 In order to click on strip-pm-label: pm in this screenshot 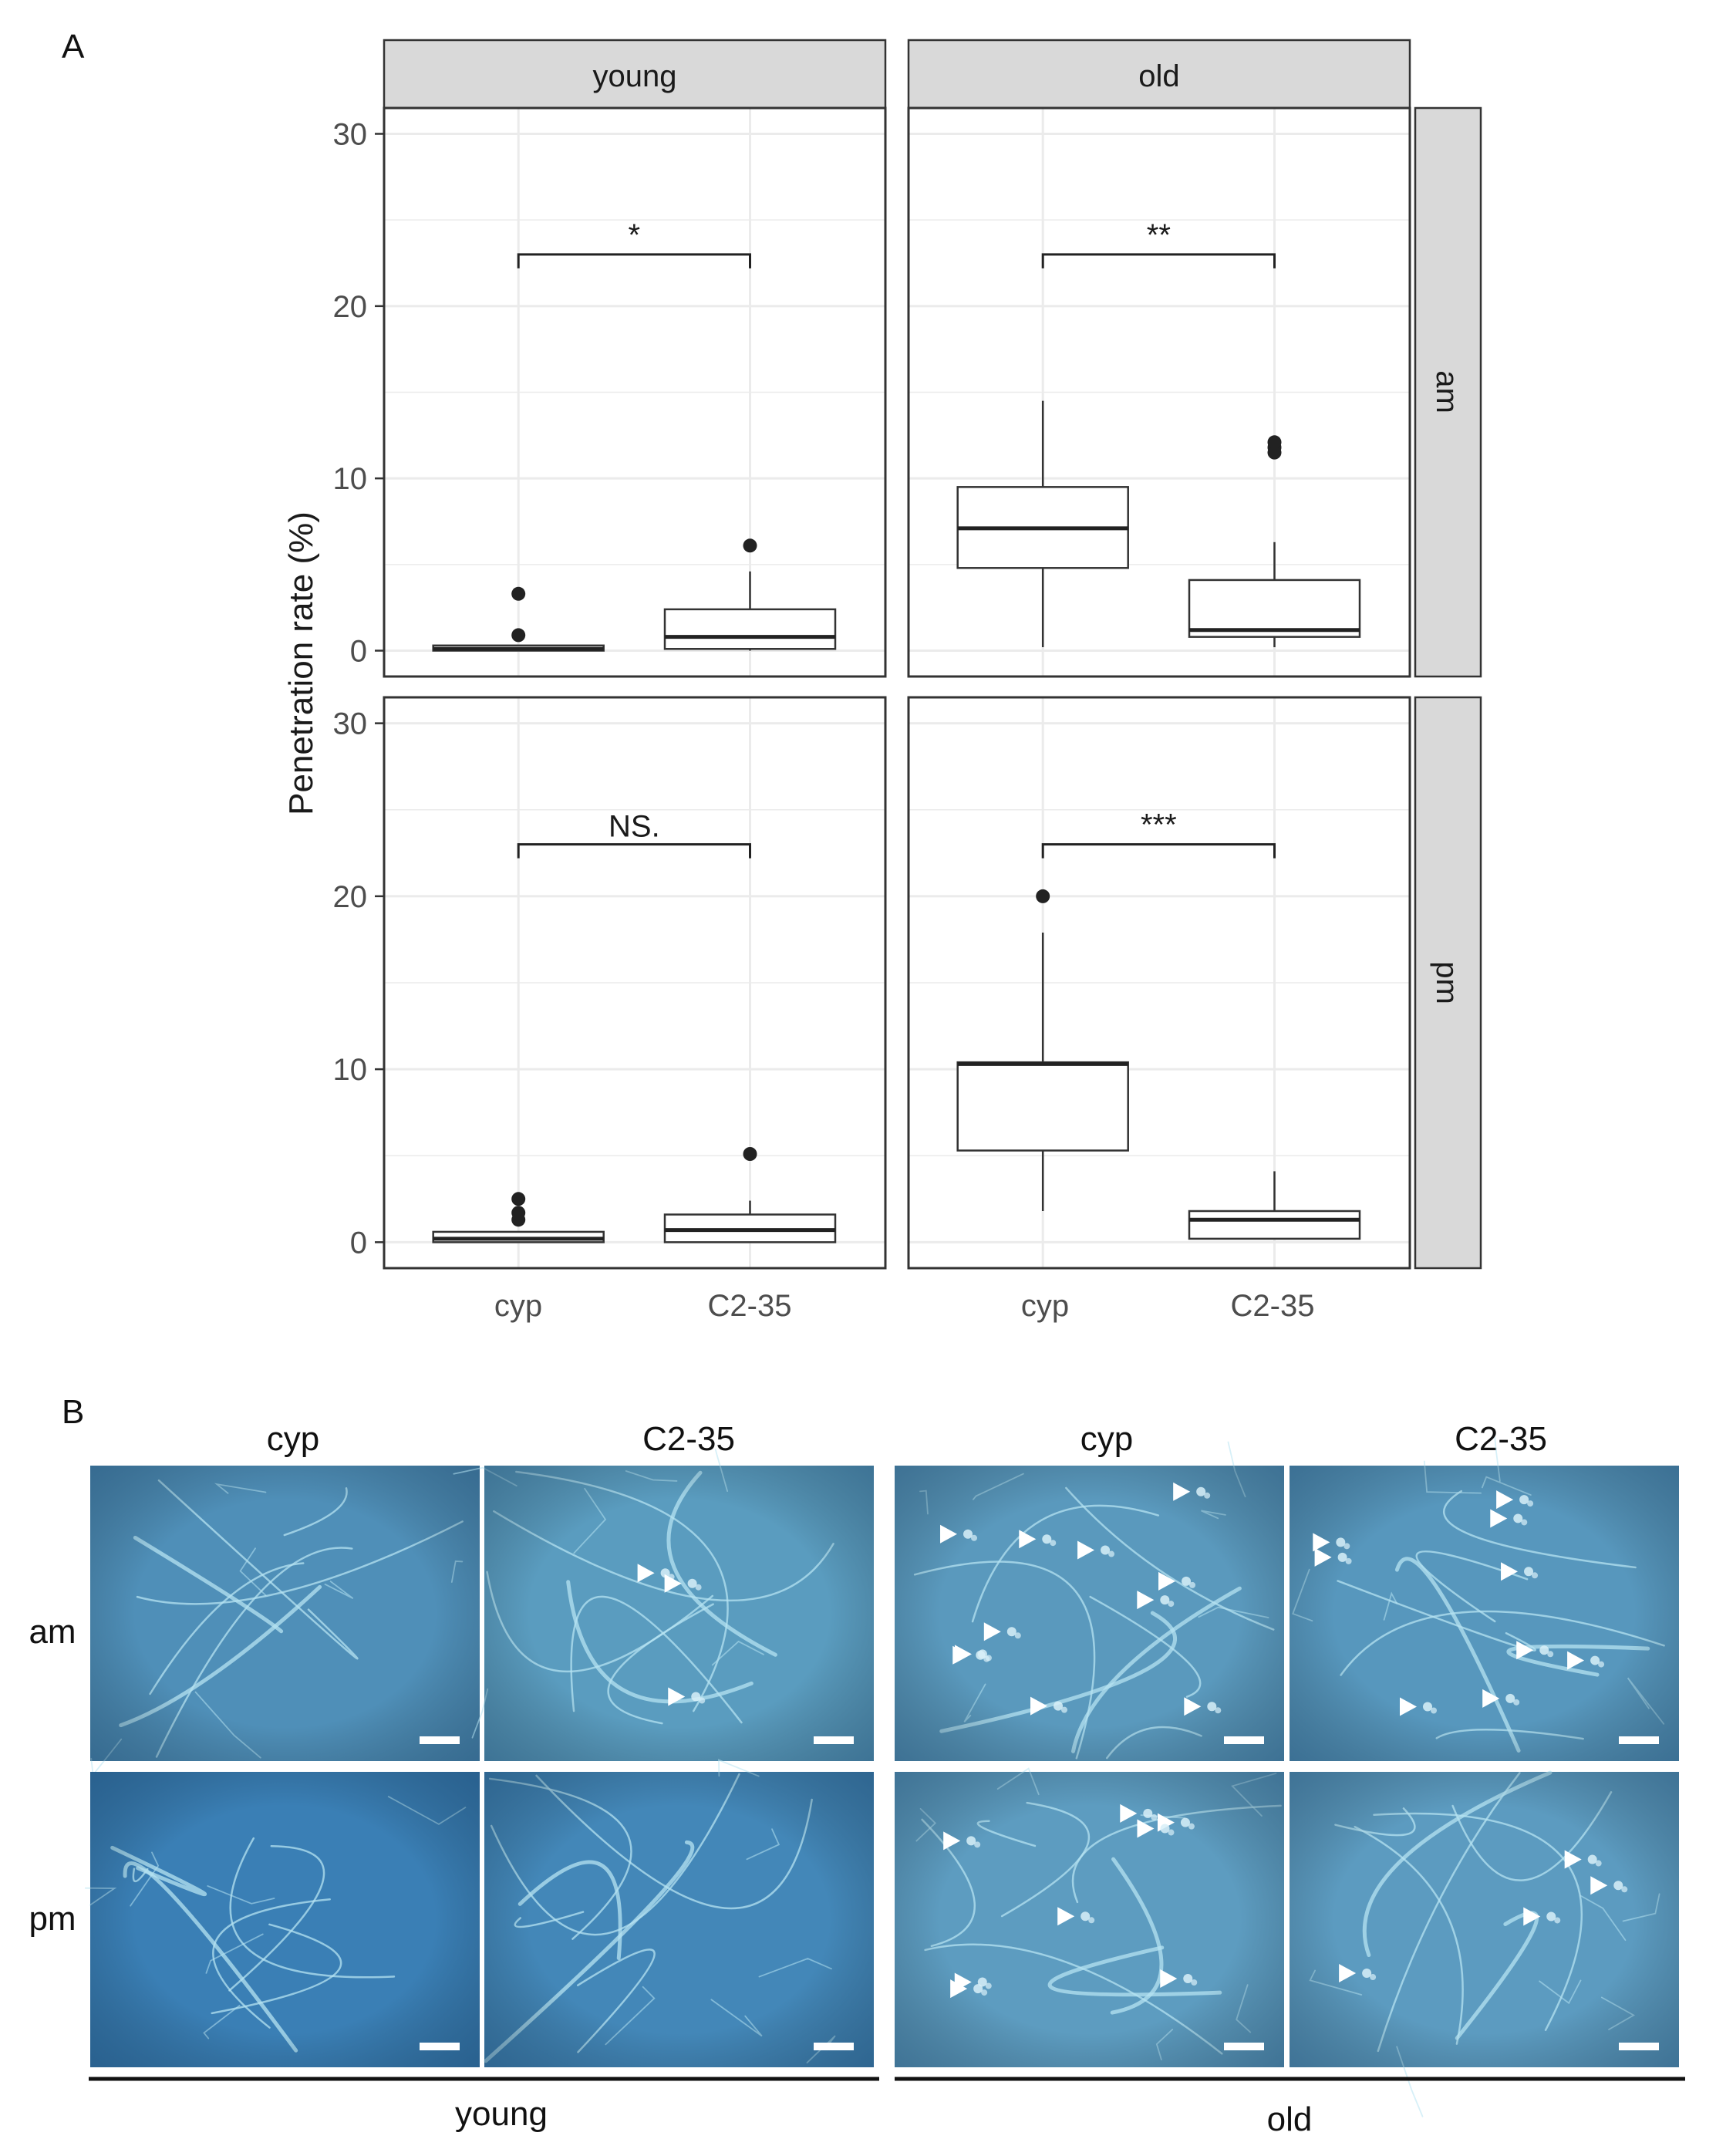, I will do `click(1447, 982)`.